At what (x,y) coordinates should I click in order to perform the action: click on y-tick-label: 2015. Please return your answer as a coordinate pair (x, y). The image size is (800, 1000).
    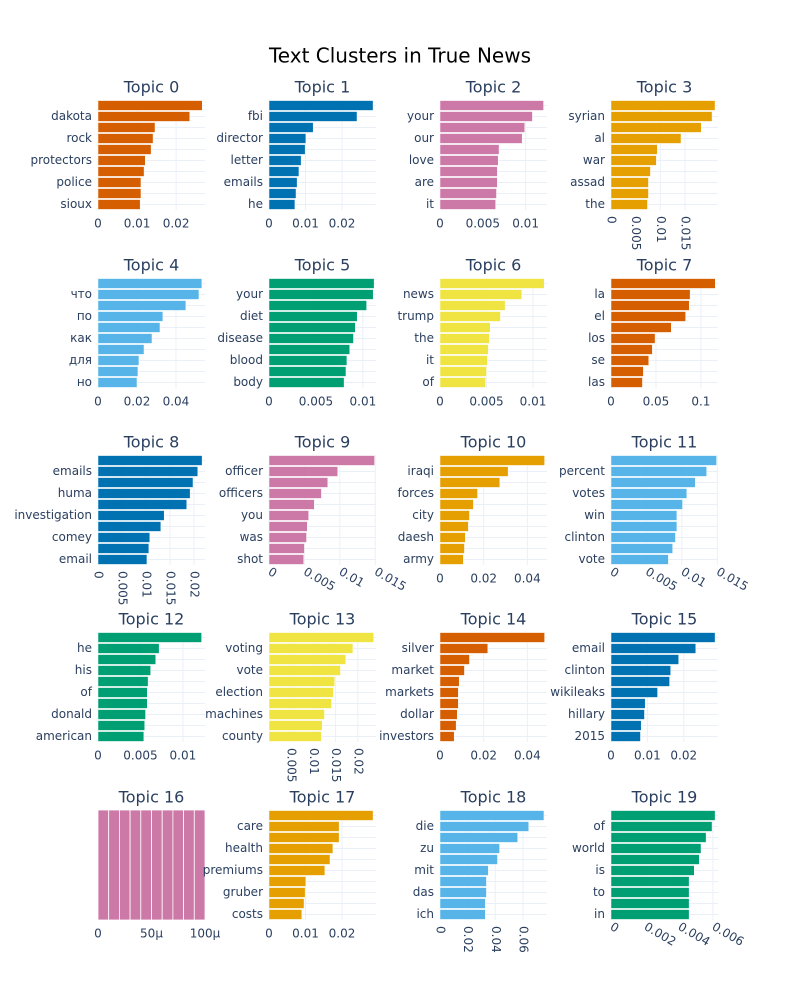
    Looking at the image, I should click on (589, 736).